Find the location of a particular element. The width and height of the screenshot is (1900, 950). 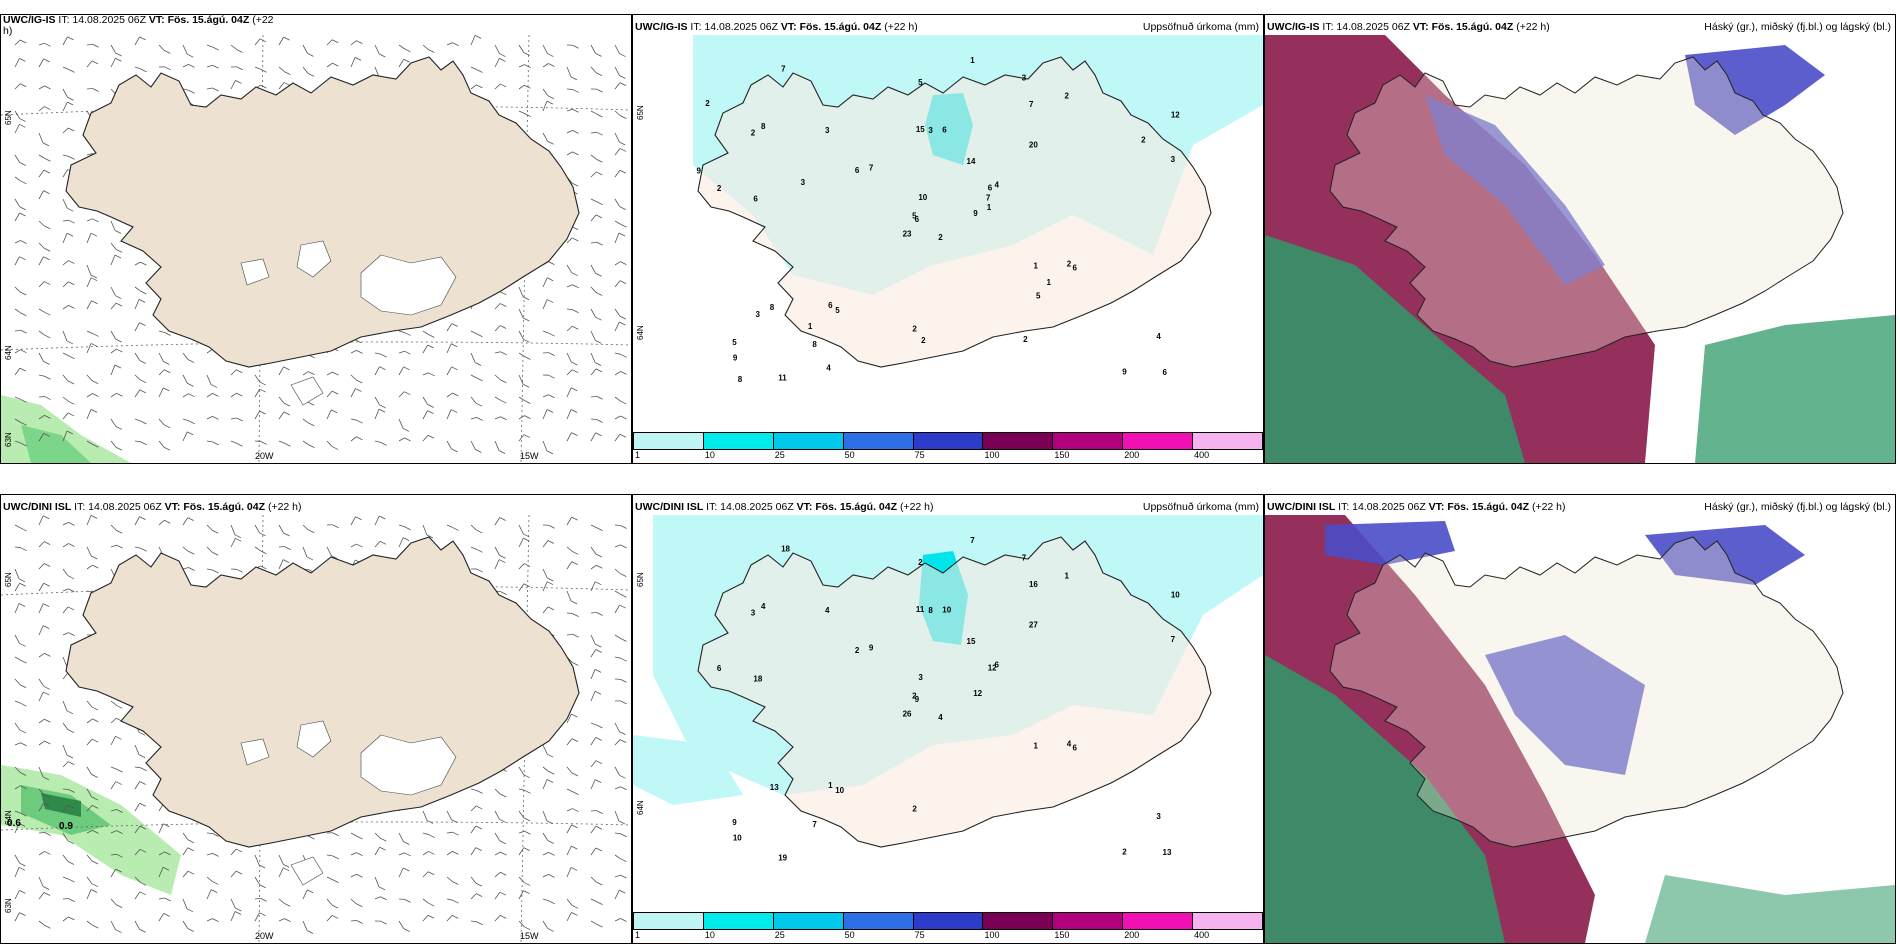

precip-value-label: 19 is located at coordinates (782, 857).